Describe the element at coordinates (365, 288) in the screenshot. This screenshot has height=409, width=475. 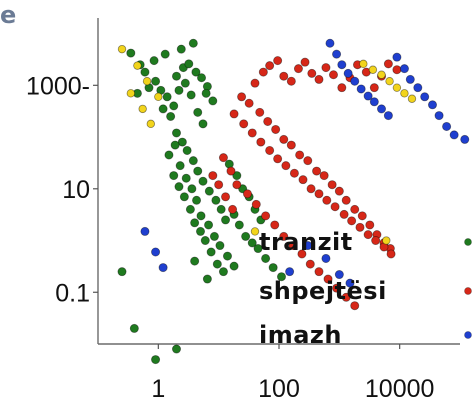
I see `legend-layer: tranzit shpejtësi imazh` at that location.